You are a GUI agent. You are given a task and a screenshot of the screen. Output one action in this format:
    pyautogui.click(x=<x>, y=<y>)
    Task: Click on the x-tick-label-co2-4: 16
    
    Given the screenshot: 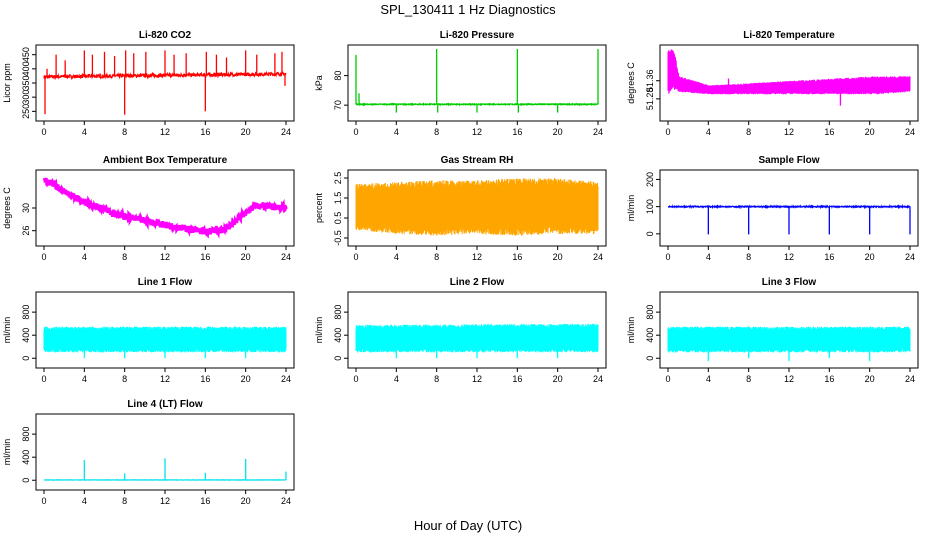 What is the action you would take?
    pyautogui.click(x=205, y=132)
    